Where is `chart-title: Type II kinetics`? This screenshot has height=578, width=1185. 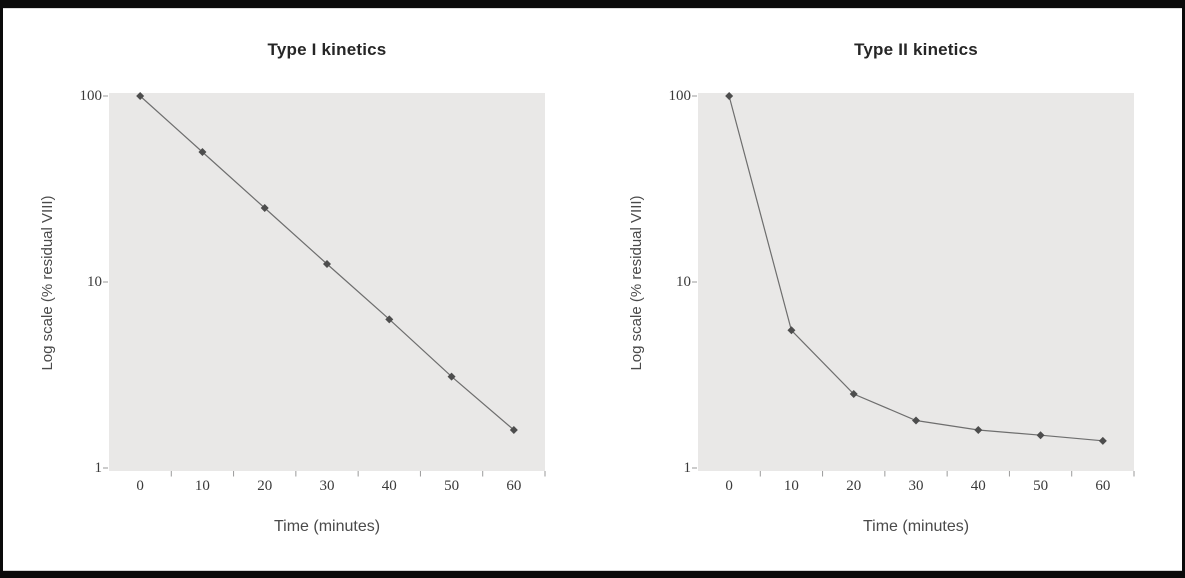
chart-title: Type II kinetics is located at coordinates (916, 49).